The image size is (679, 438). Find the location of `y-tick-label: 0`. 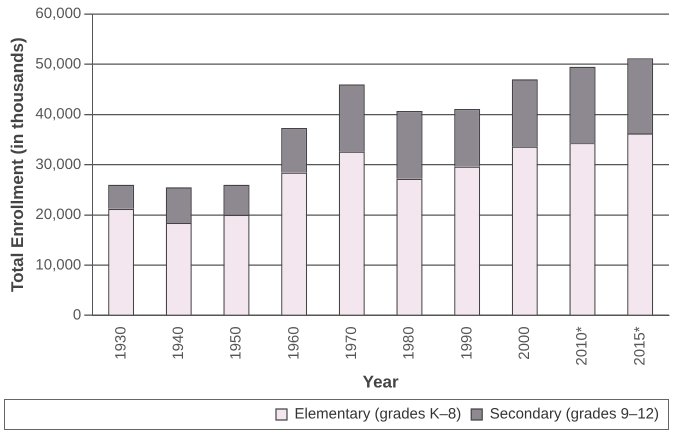

y-tick-label: 0 is located at coordinates (77, 315).